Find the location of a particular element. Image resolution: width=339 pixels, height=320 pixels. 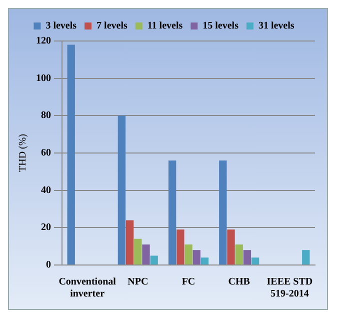

legend-label: 11 levels is located at coordinates (165, 26).